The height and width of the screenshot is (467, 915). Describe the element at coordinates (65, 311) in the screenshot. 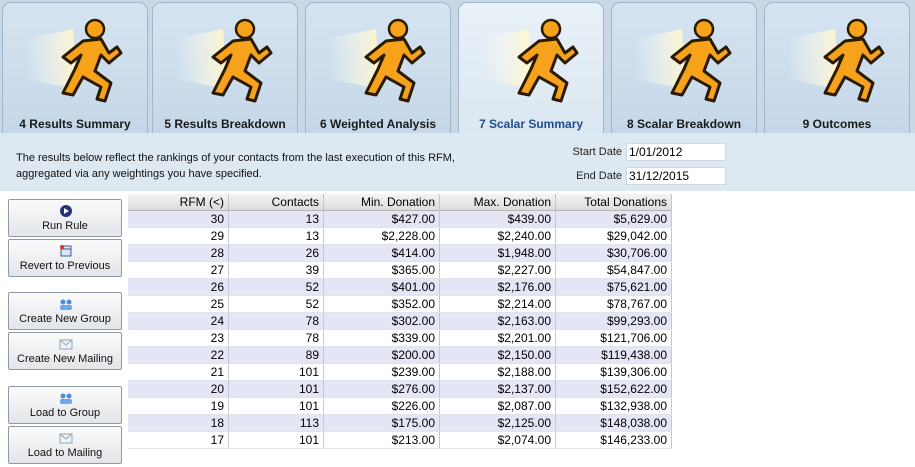

I see `create-new-group-button: Create New Group` at that location.